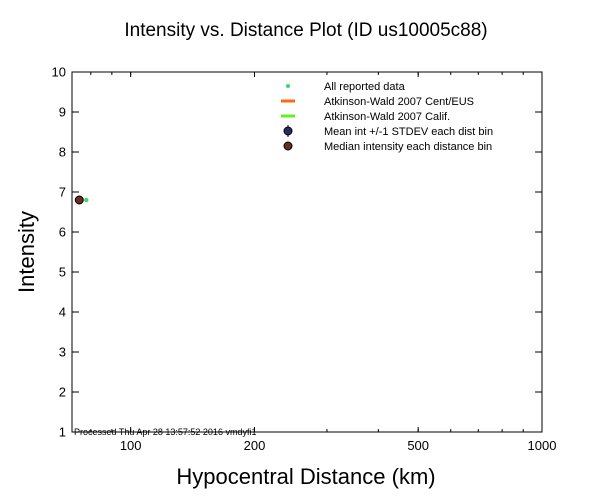  I want to click on y-tick-label: 2, so click(62, 392).